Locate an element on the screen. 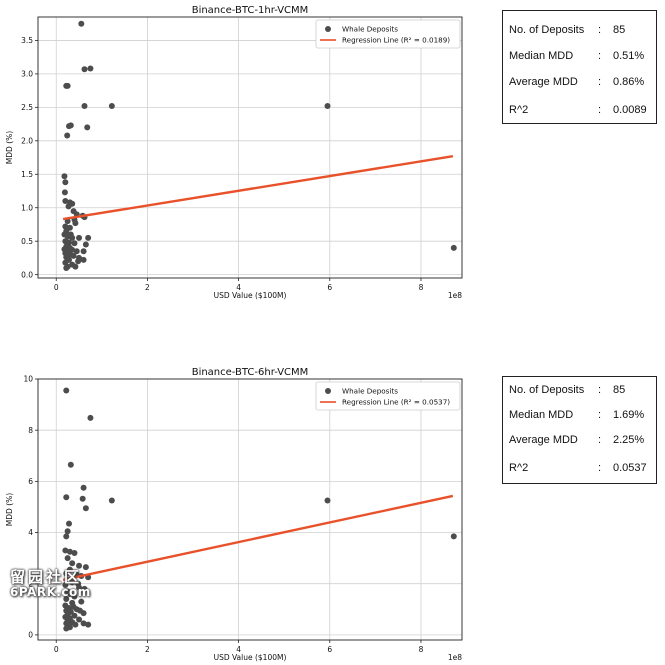 This screenshot has width=665, height=665. y-tick-label: 10 is located at coordinates (28, 379).